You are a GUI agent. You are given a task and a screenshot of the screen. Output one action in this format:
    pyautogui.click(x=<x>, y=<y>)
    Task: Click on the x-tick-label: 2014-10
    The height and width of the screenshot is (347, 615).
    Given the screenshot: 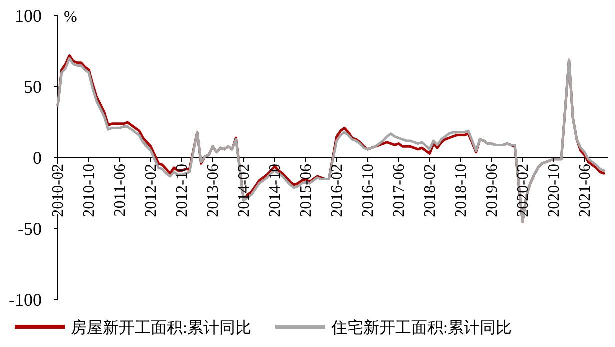 What is the action you would take?
    pyautogui.click(x=275, y=191)
    